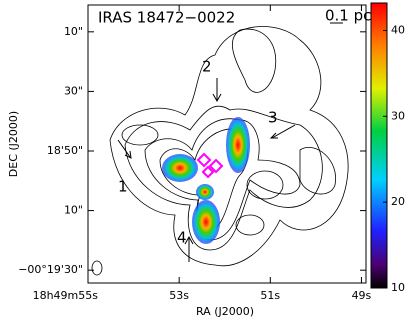 This screenshot has width=406, height=321. I want to click on annotation: 4, so click(182, 238).